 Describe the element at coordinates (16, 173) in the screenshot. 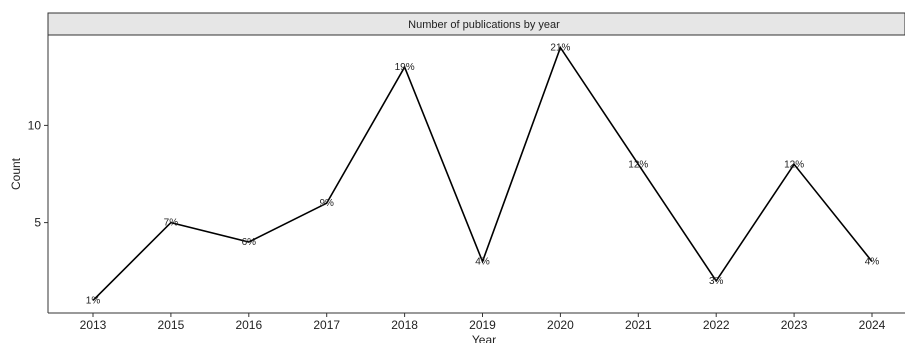

I see `y-axis-label: Count` at that location.